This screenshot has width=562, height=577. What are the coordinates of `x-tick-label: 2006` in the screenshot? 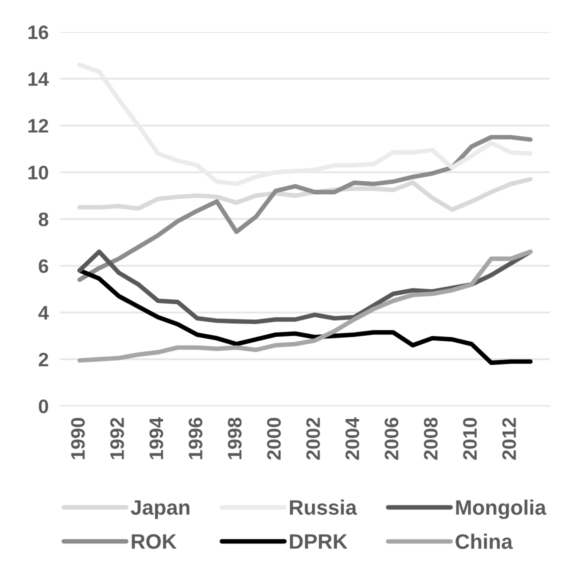 It's located at (391, 439).